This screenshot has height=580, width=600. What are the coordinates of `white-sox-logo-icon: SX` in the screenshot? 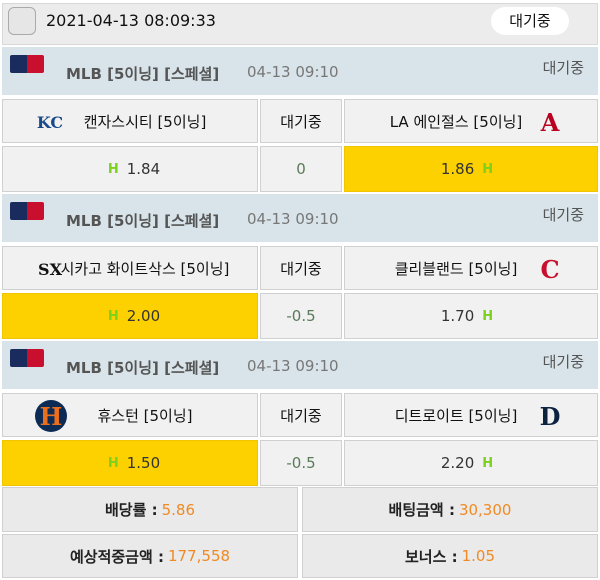 It's located at (50, 269).